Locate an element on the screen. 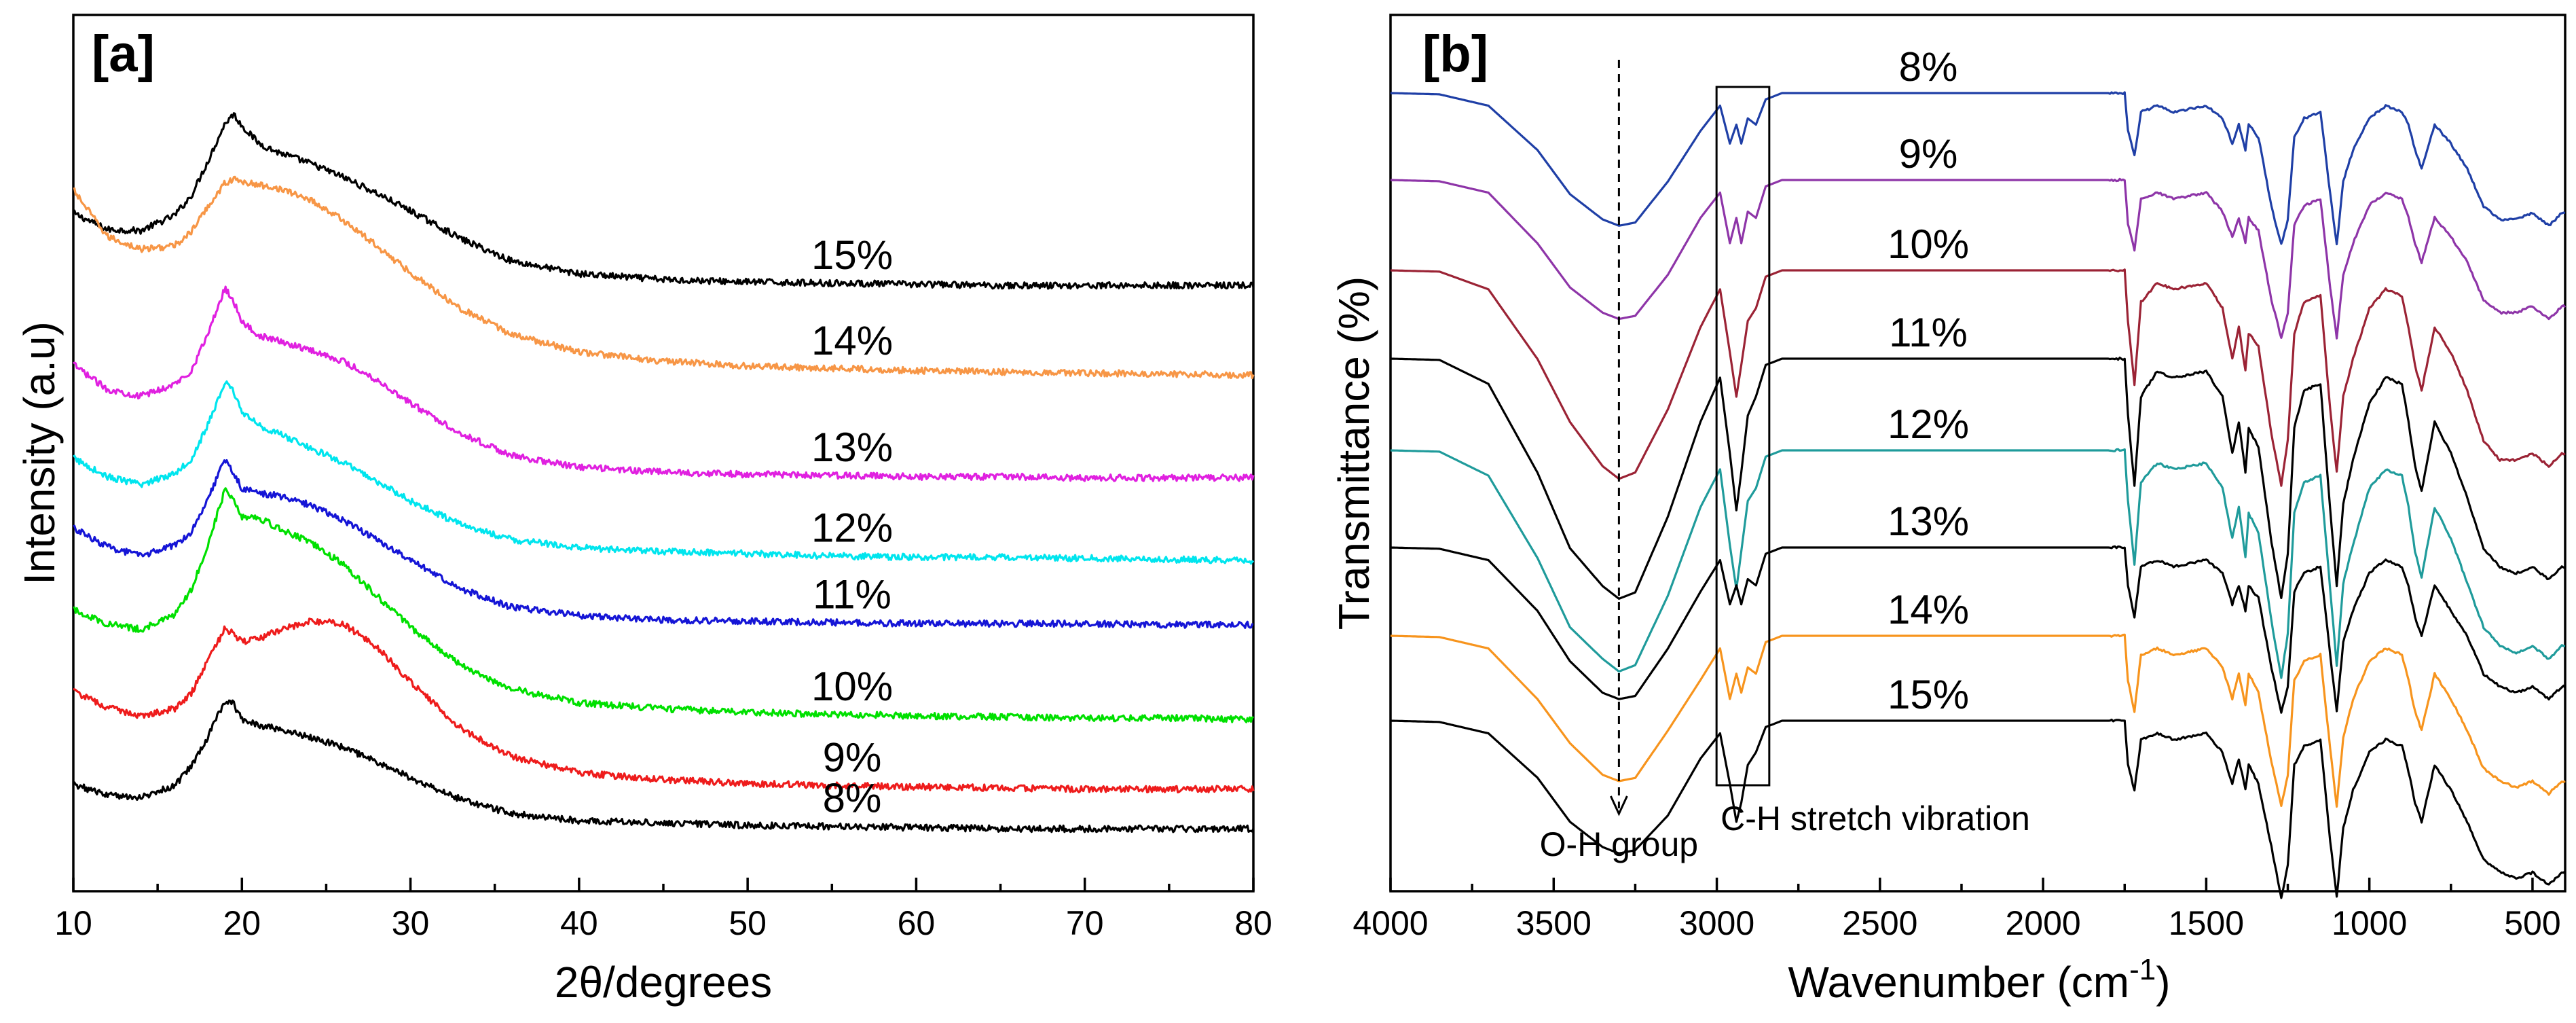 The height and width of the screenshot is (1023, 2576). panel-b-series-label-10%: 10% is located at coordinates (1928, 244).